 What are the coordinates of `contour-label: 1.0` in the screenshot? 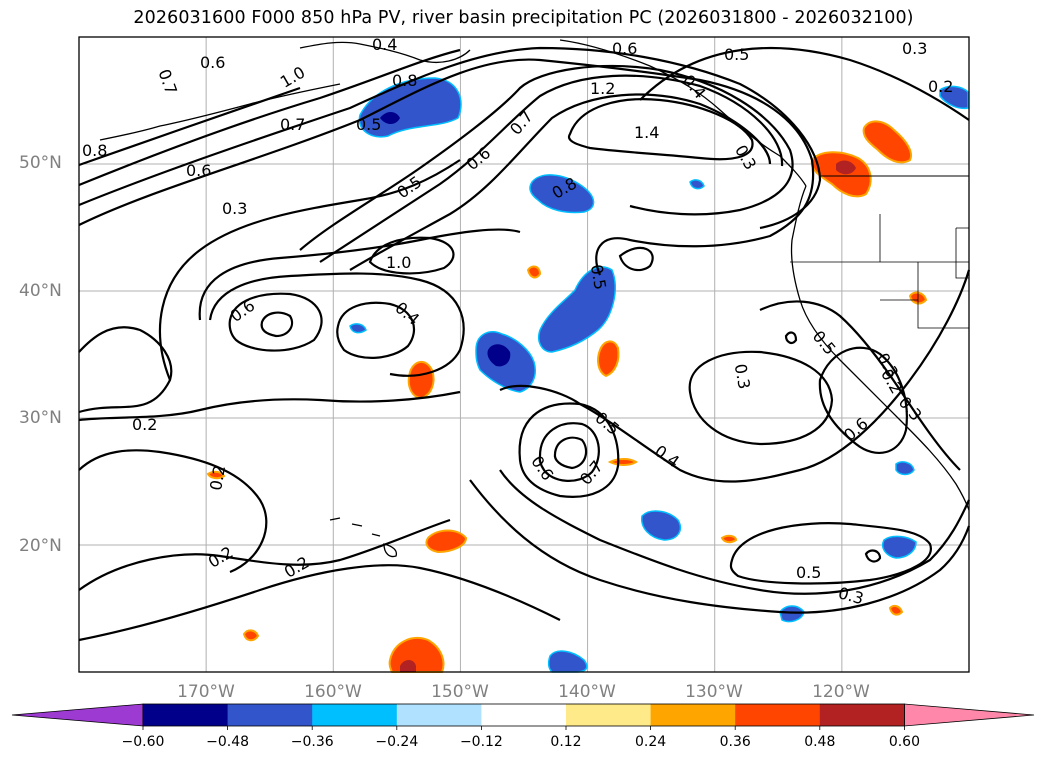 It's located at (398, 262).